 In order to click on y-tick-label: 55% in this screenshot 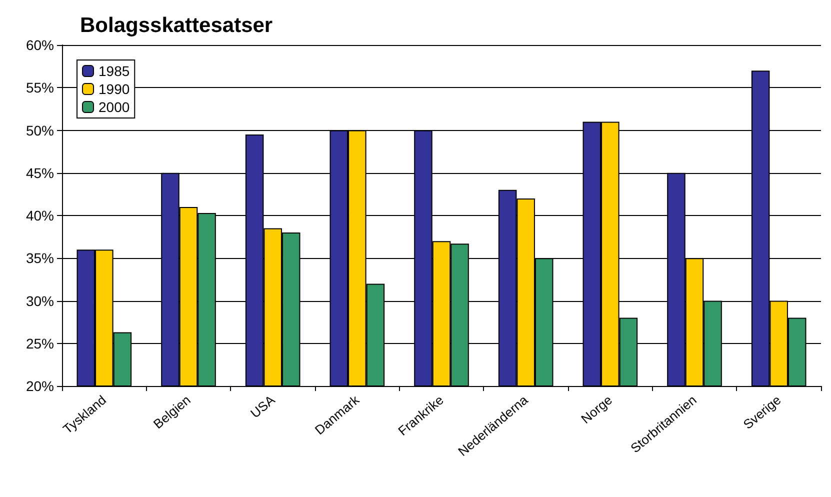, I will do `click(40, 88)`.